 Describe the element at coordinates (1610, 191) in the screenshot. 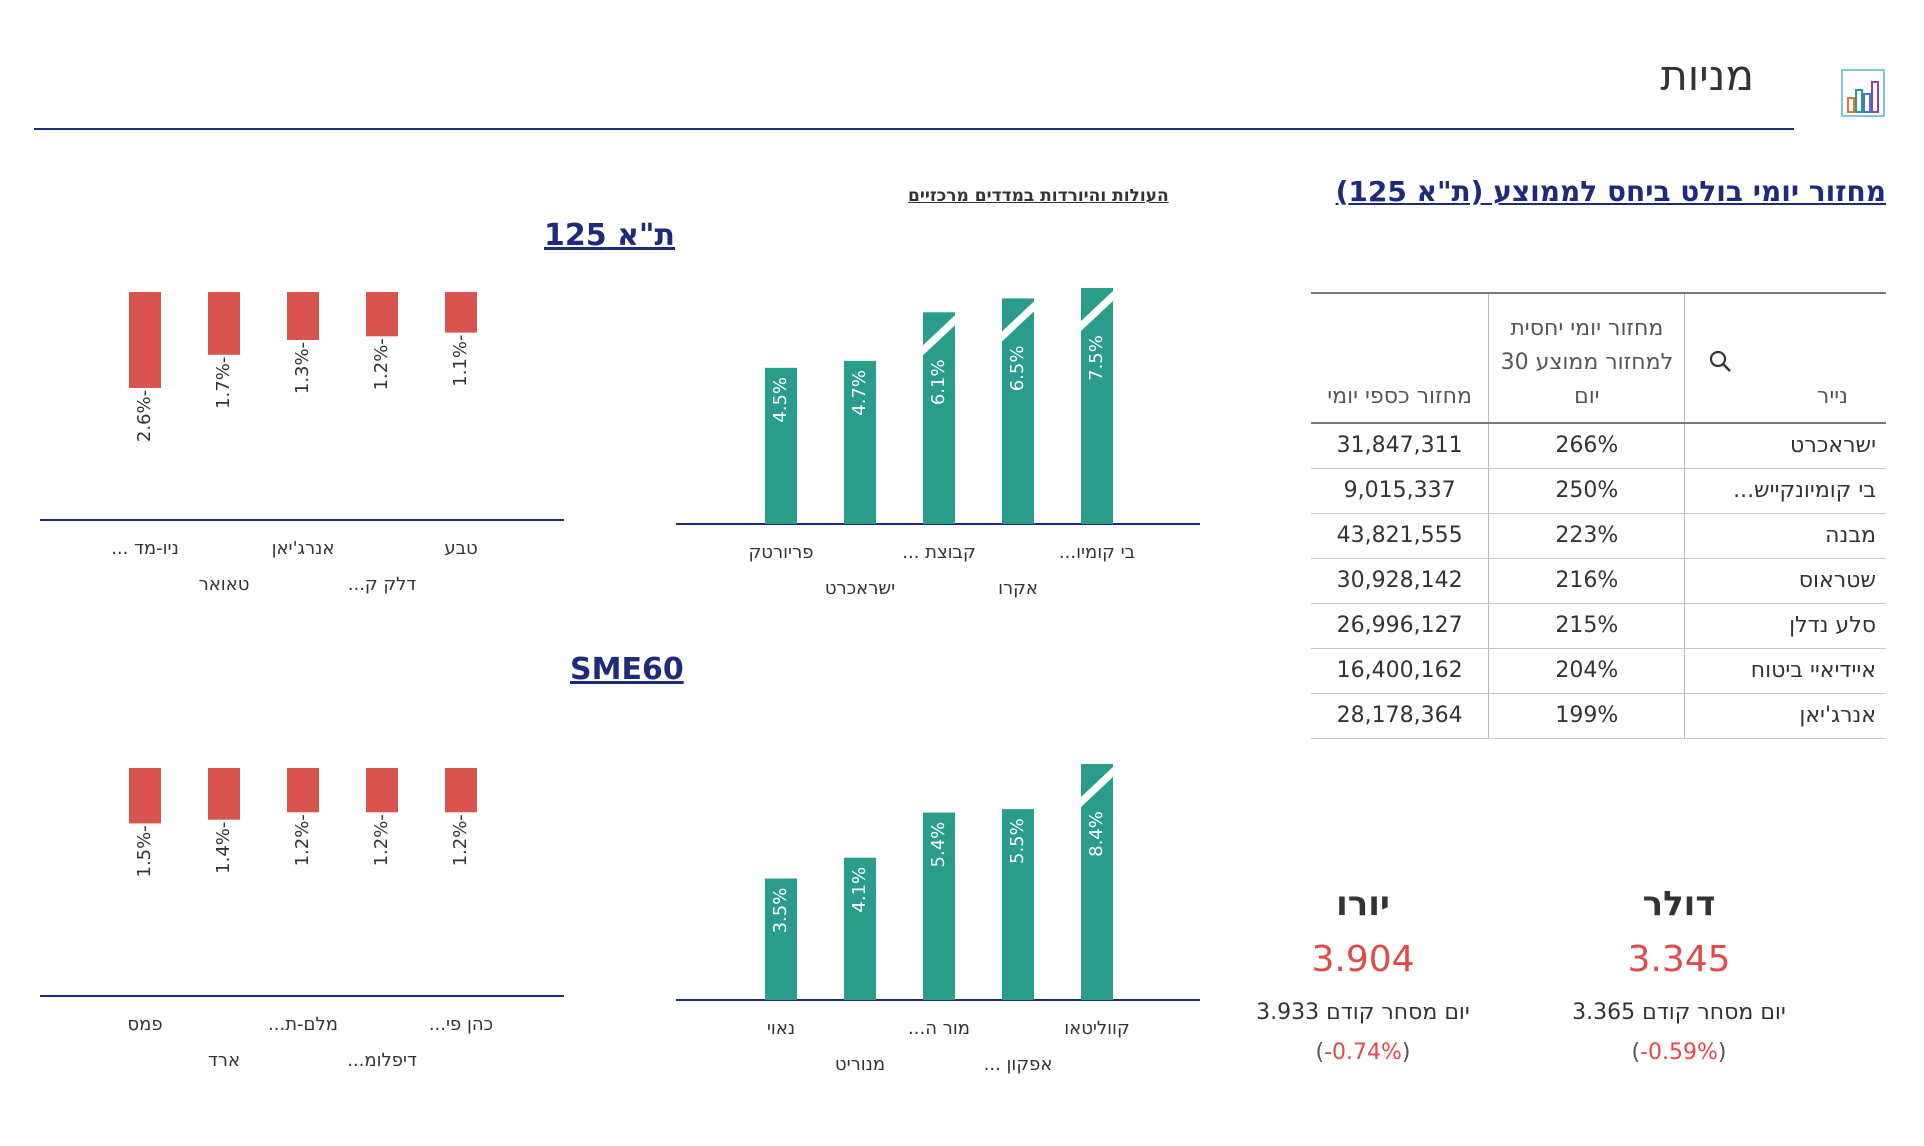

I see `turnover-section-title: מחזור יומי בולט ביחס לממוצע (ת"א 125)` at that location.